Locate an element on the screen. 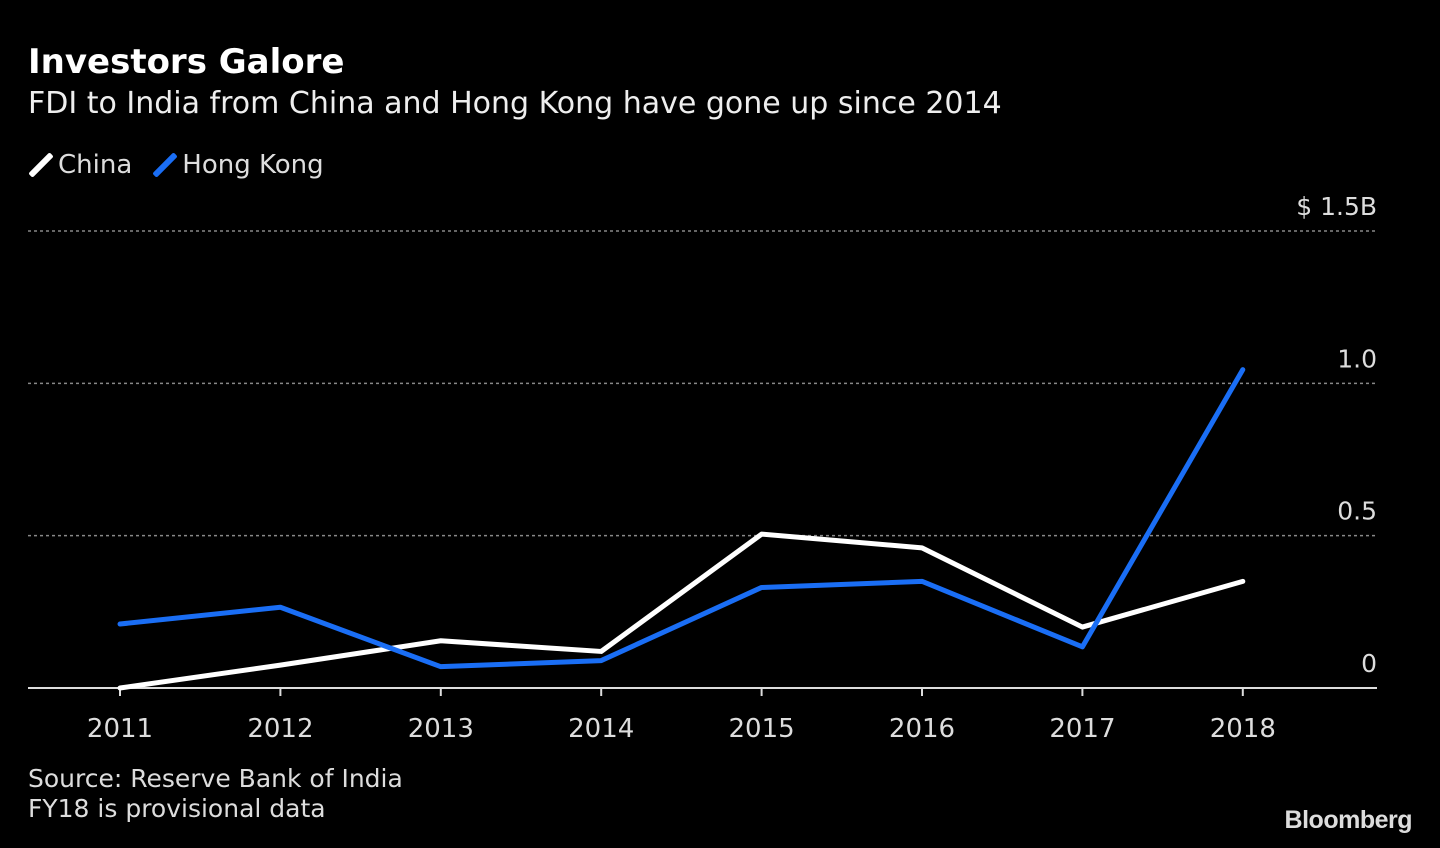  bloomberg-logo: Bloomberg is located at coordinates (1348, 820).